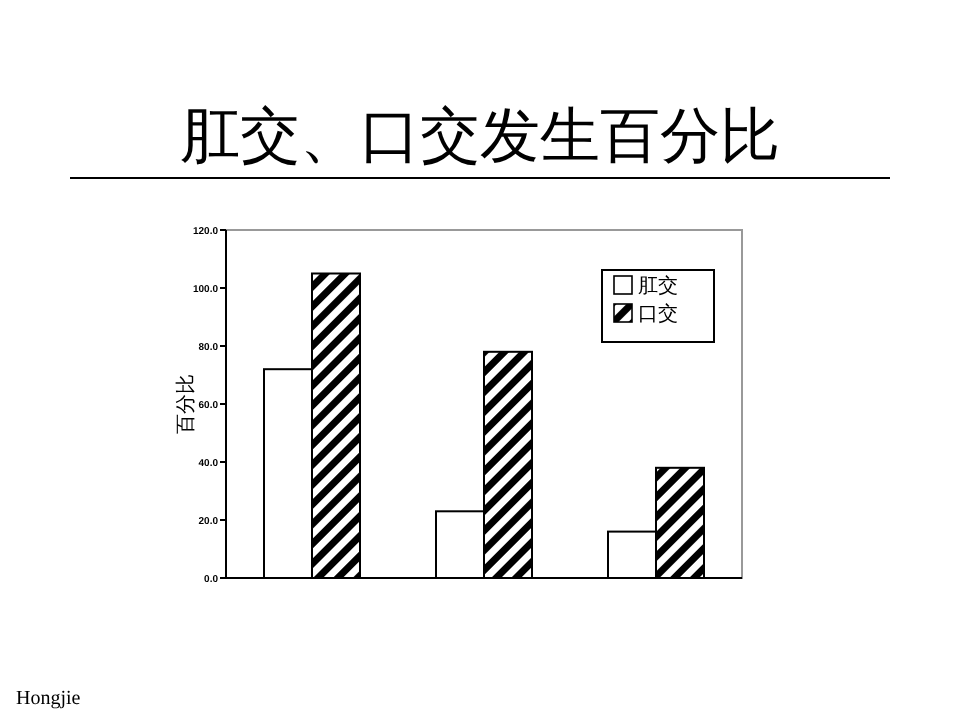 The image size is (960, 720). What do you see at coordinates (658, 314) in the screenshot?
I see `legend-label: 口交` at bounding box center [658, 314].